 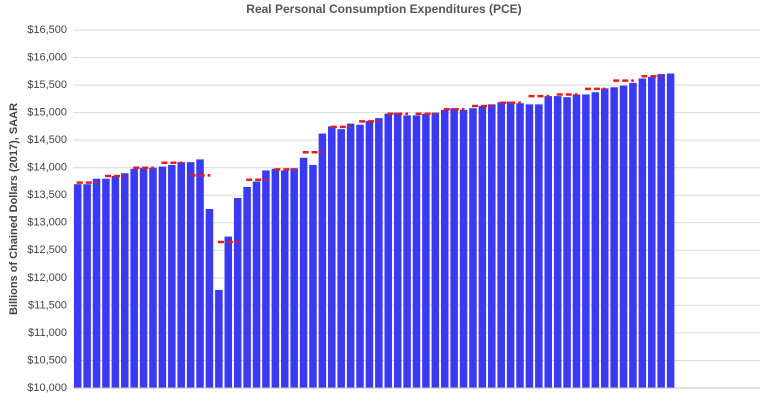 I want to click on y-tick-label: $10,500, so click(x=47, y=360).